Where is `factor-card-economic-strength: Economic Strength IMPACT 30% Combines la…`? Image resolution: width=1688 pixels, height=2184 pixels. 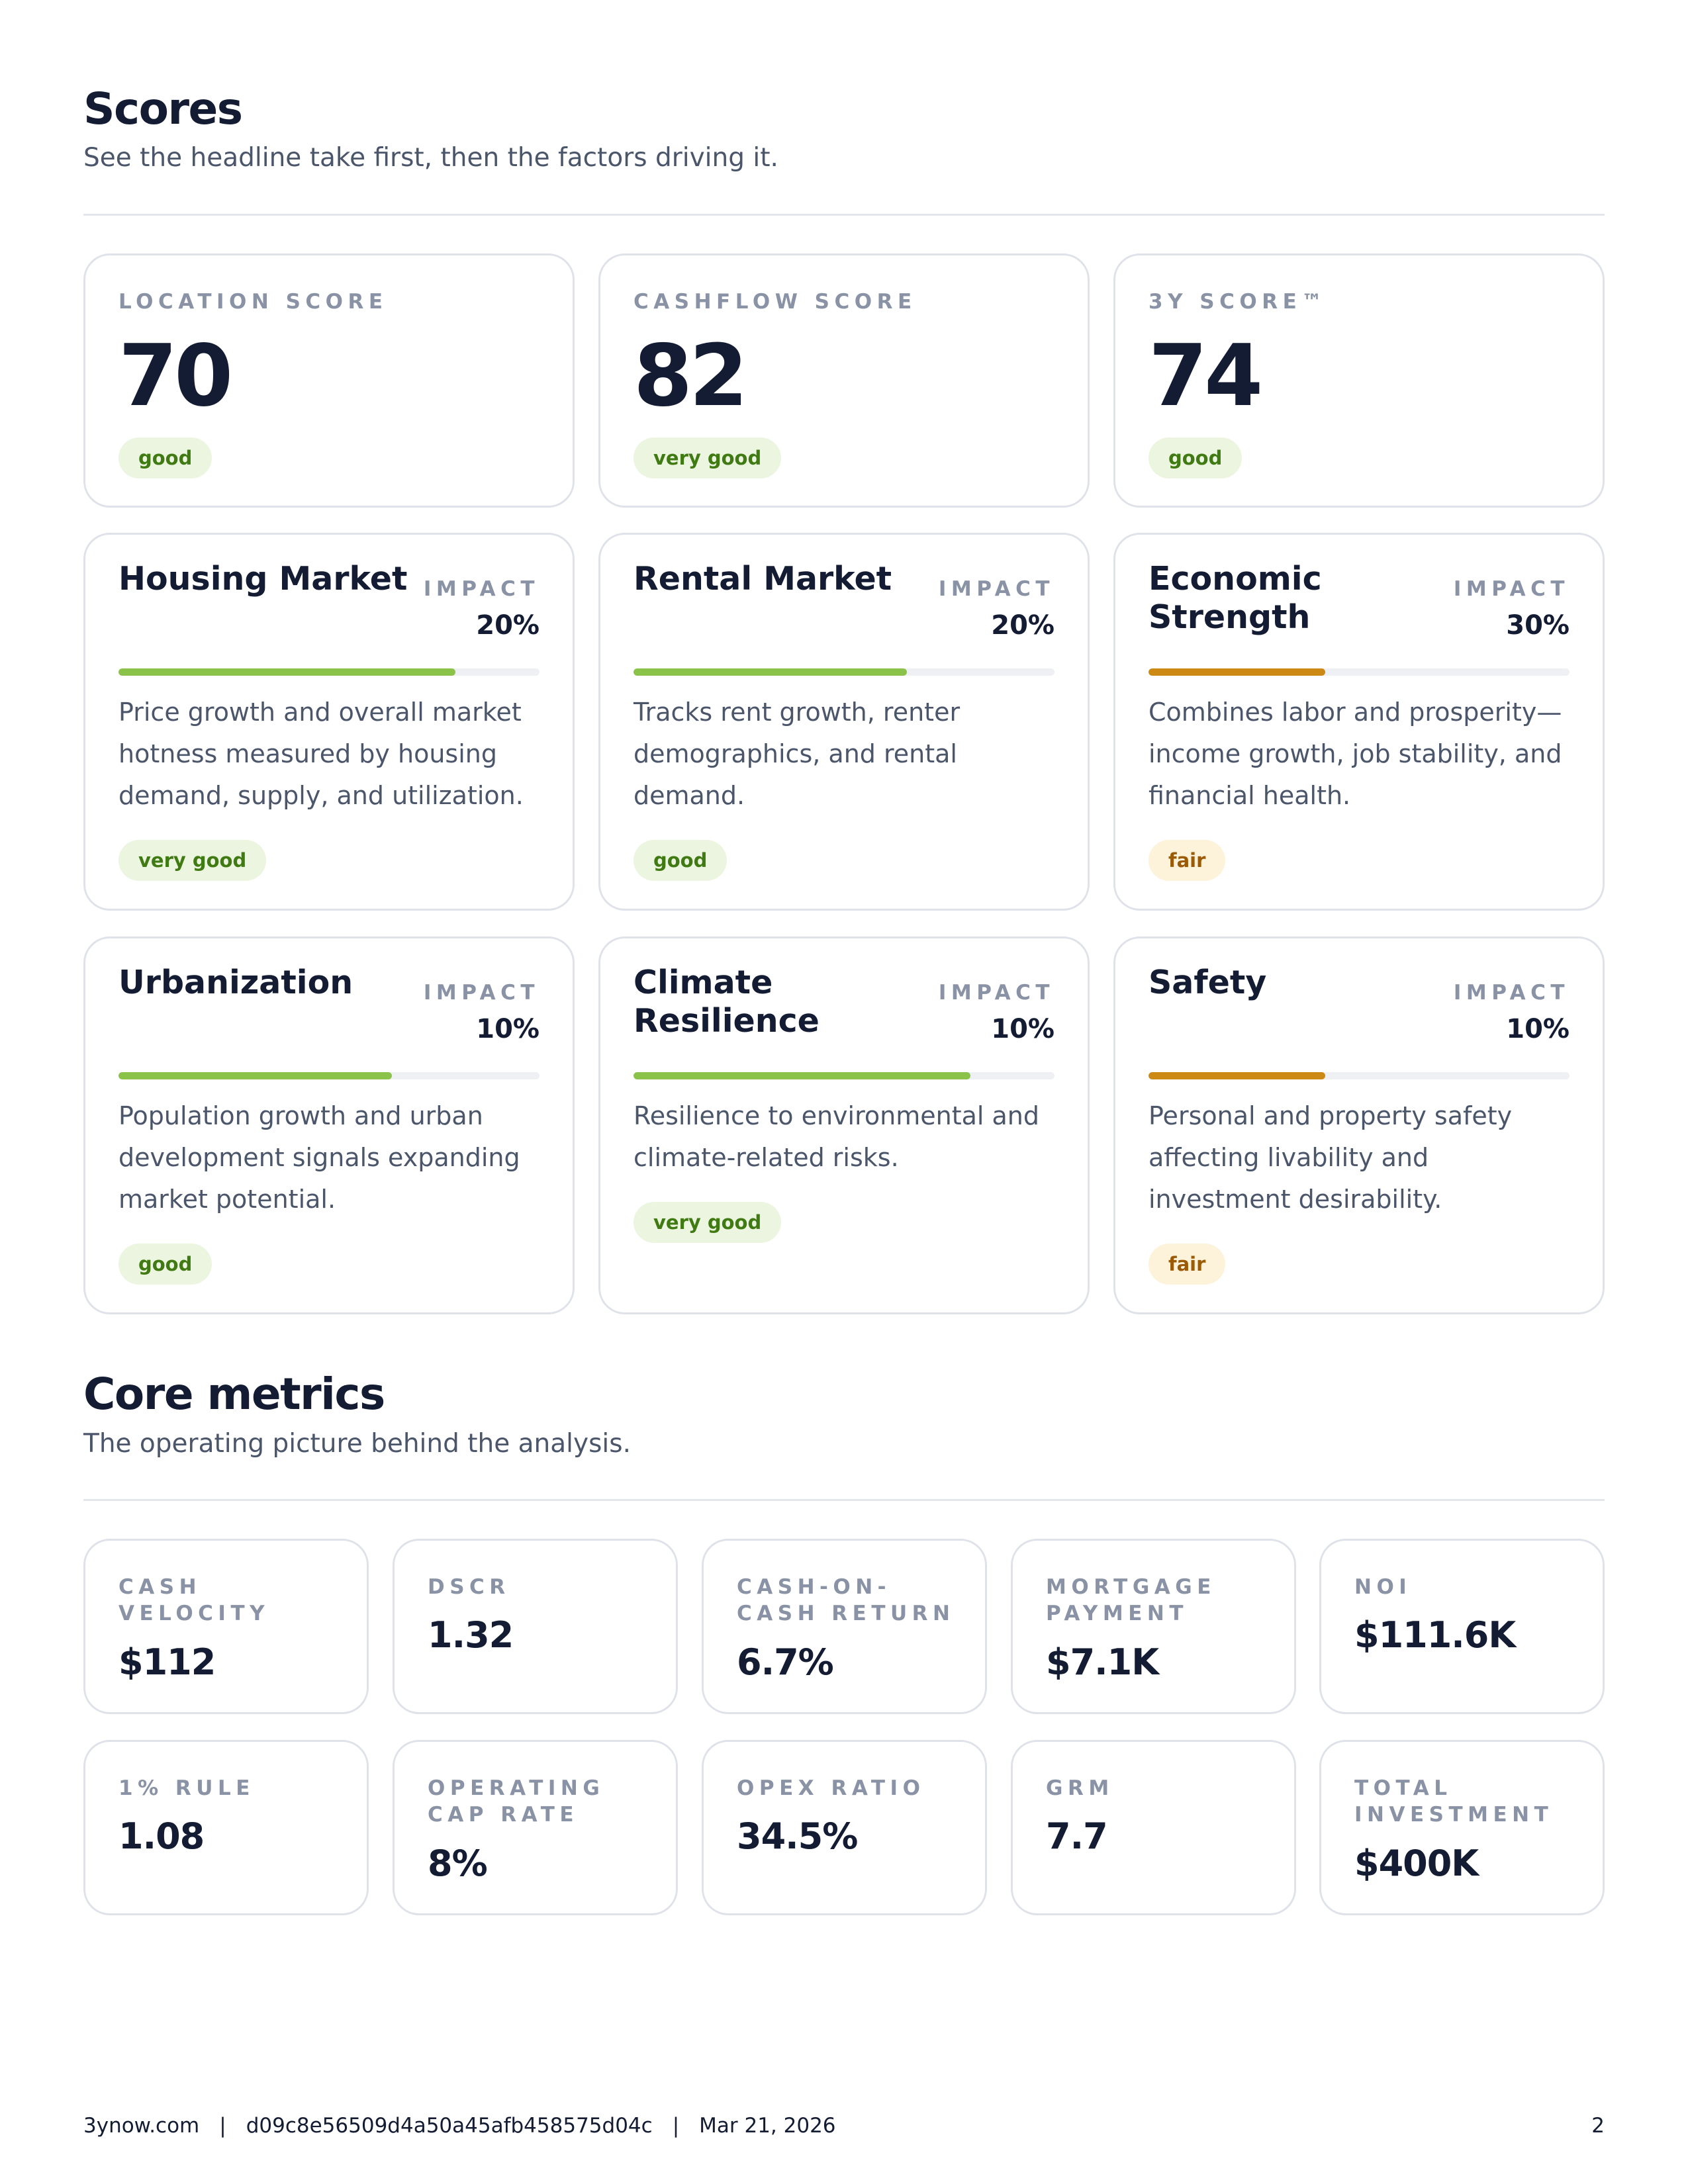
factor-card-economic-strength: Economic Strength IMPACT 30% Combines la… is located at coordinates (1359, 722).